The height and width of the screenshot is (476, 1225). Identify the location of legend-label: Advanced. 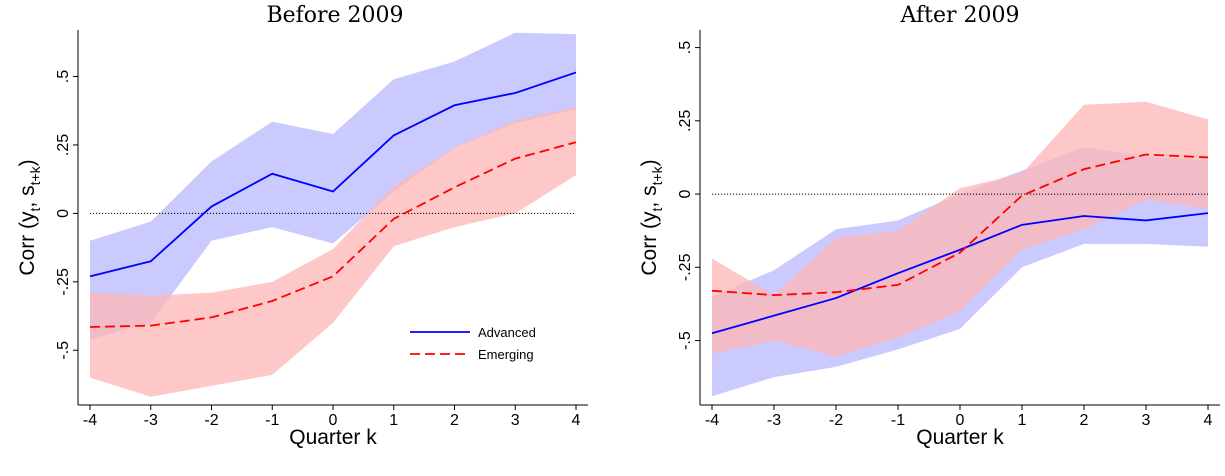
(507, 332).